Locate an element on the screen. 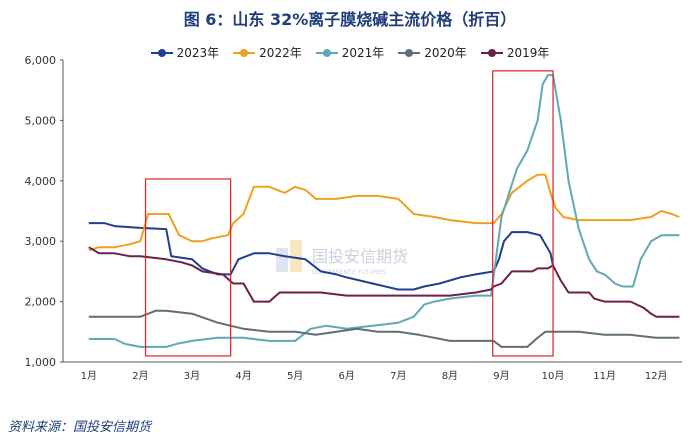 The image size is (700, 445). legend-item: 2019年 is located at coordinates (515, 52).